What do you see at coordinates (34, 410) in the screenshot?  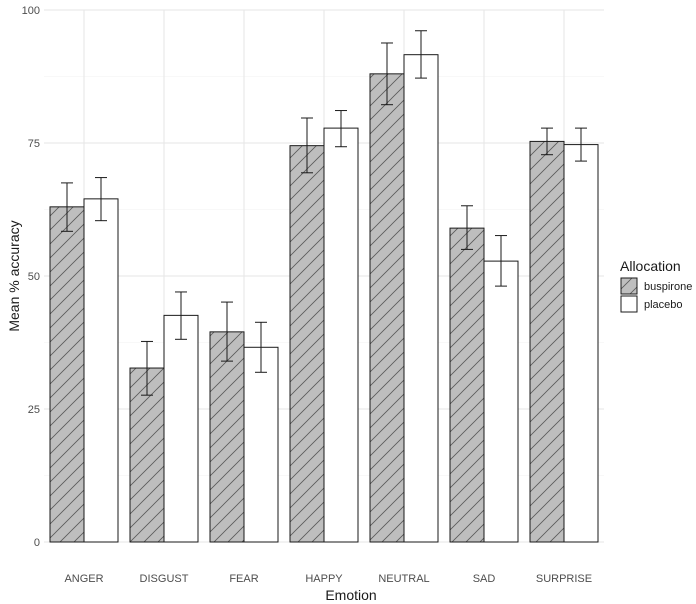 I see `y-tick-label: 25` at bounding box center [34, 410].